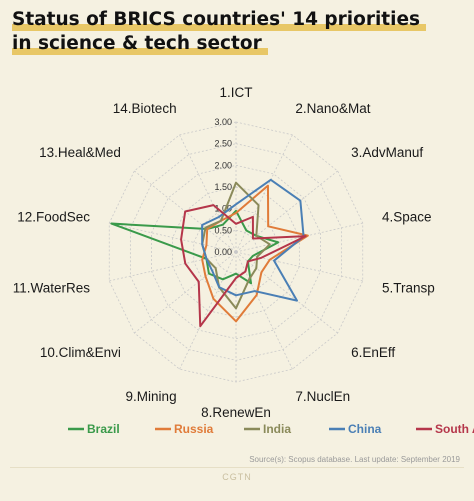 The image size is (474, 501). What do you see at coordinates (236, 412) in the screenshot?
I see `axis-label: 8.RenewEn` at bounding box center [236, 412].